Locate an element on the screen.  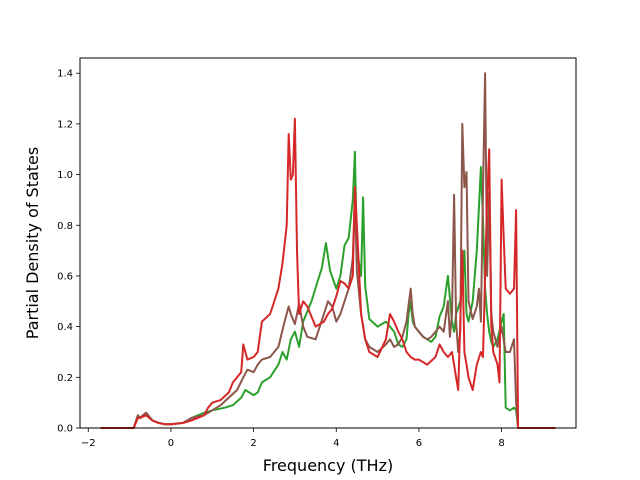
x-tick-label: 8 is located at coordinates (501, 443).